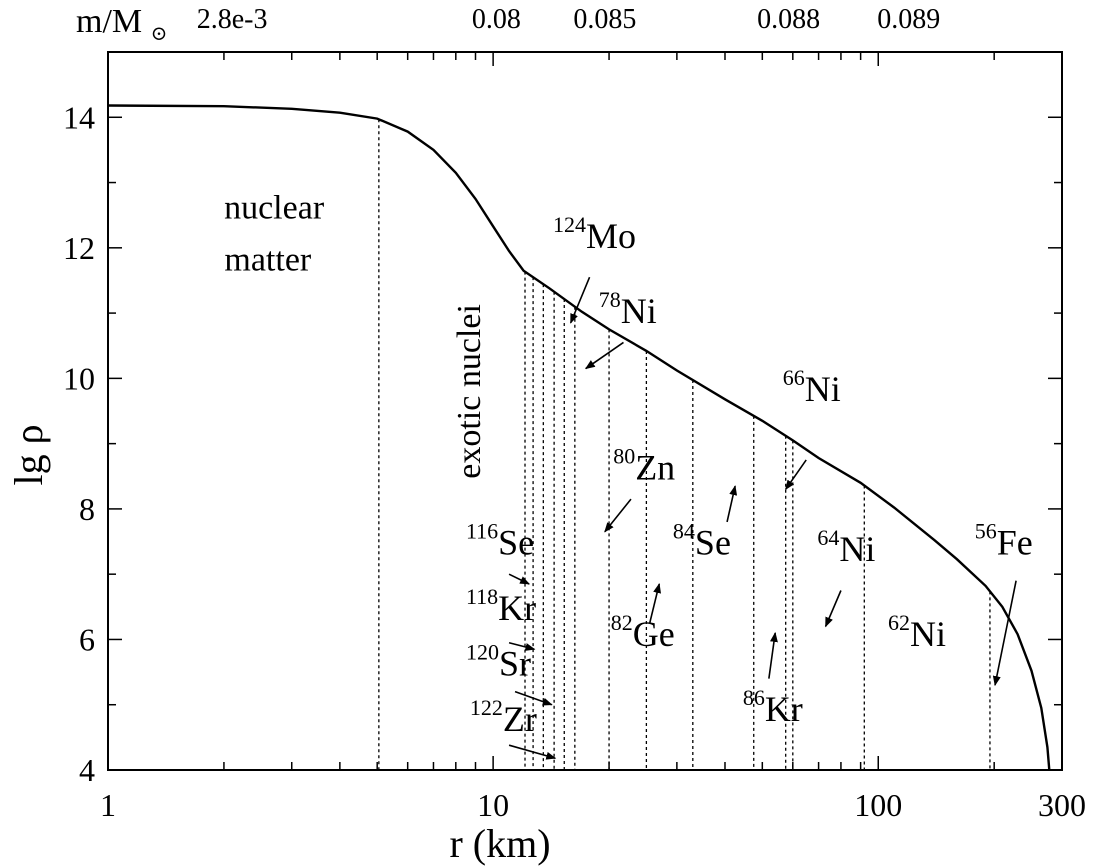  Describe the element at coordinates (232, 19) in the screenshot. I see `top-tick-label: 2.8e-3` at that location.